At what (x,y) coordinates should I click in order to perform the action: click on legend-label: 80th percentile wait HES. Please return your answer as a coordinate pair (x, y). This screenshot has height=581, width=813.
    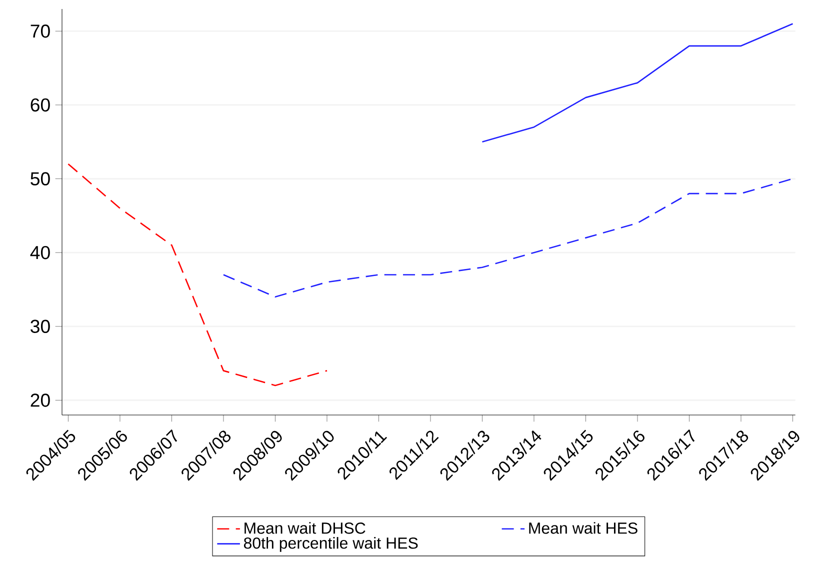
    Looking at the image, I should click on (331, 544).